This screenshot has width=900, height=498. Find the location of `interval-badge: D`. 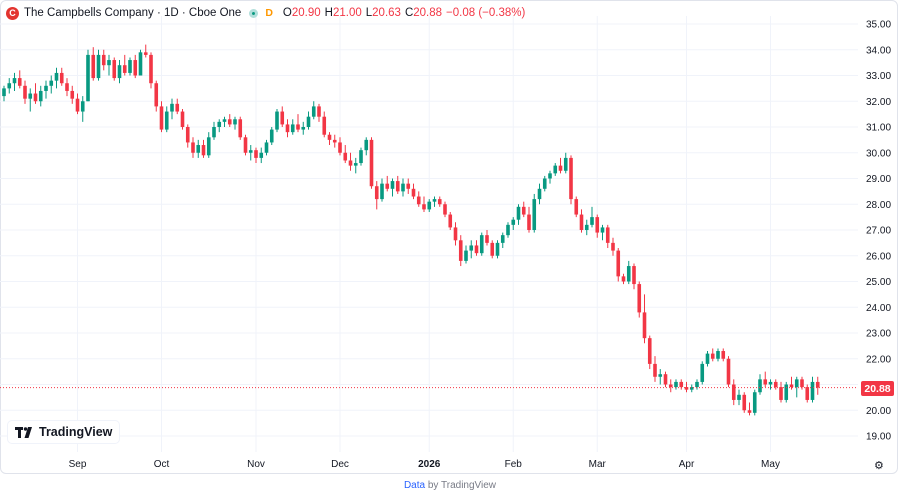

interval-badge: D is located at coordinates (269, 13).